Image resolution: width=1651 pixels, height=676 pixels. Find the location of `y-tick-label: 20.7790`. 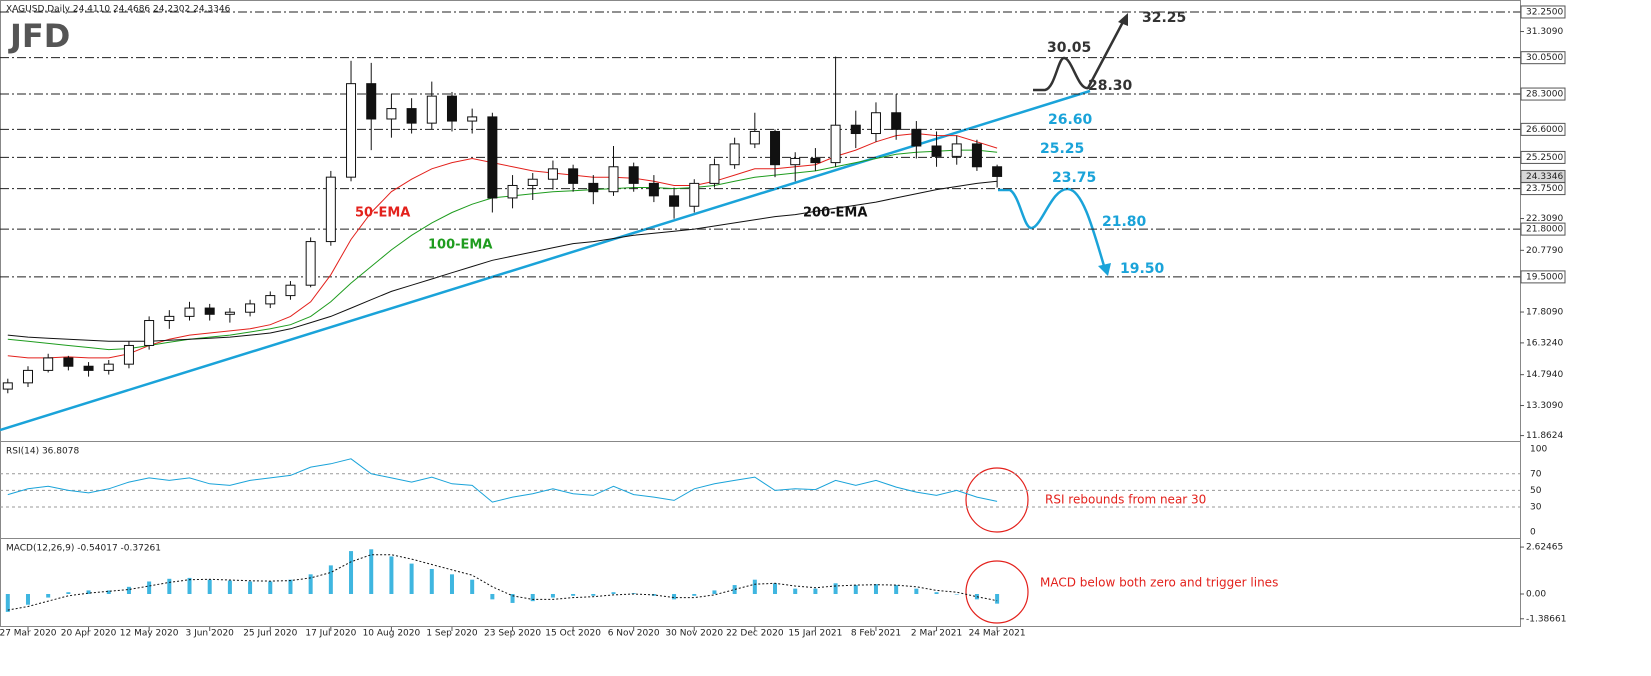

y-tick-label: 20.7790 is located at coordinates (1544, 251).